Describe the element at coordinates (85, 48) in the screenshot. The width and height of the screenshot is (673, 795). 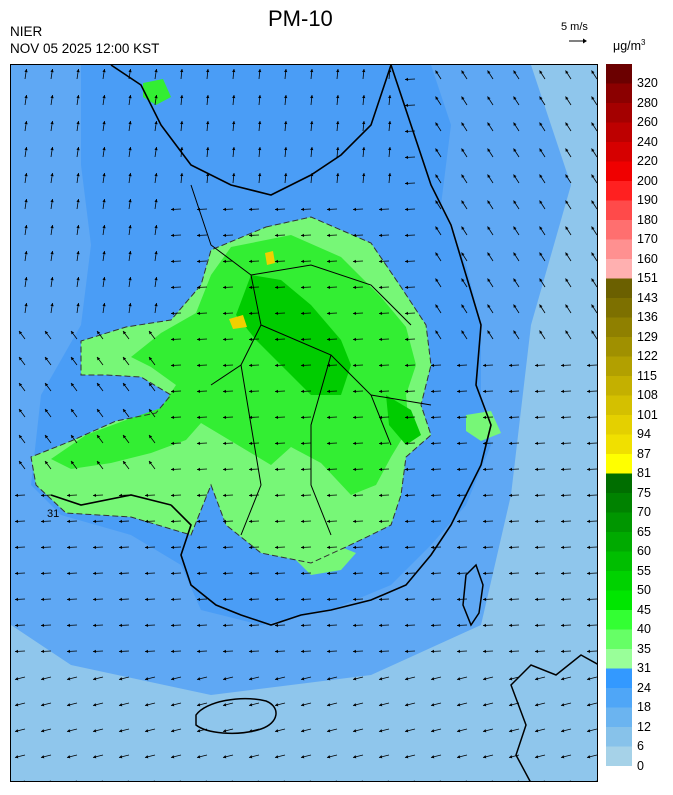
I see `forecast-datetime: NOV 05 2025 12:00 KST` at that location.